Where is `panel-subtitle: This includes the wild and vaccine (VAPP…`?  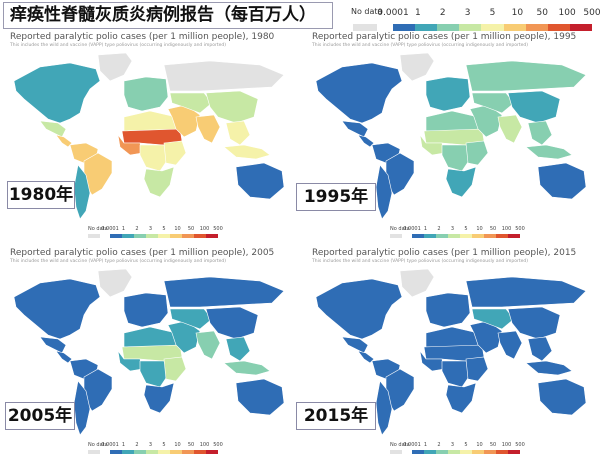
panel-subtitle: This includes the wild and vaccine (VAPP… is located at coordinates (420, 261).